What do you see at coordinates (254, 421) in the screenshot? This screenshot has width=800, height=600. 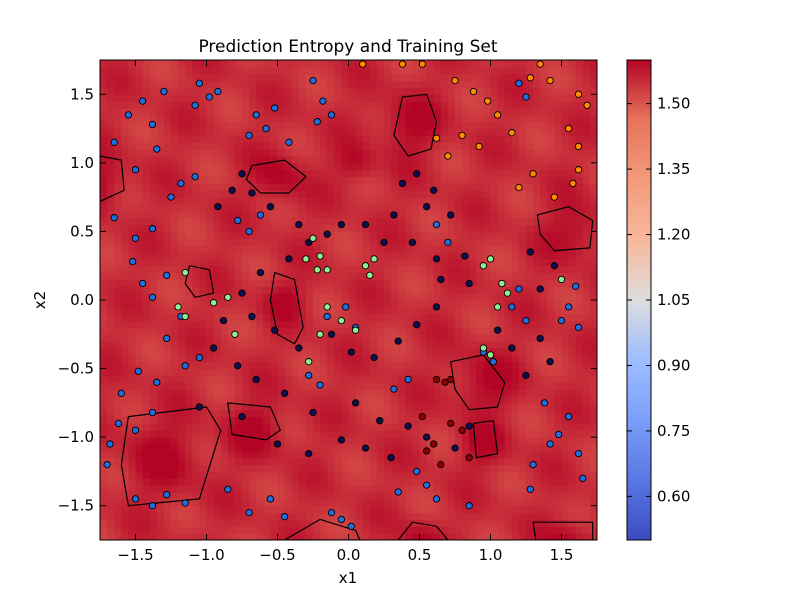 I see `entropy-contour` at bounding box center [254, 421].